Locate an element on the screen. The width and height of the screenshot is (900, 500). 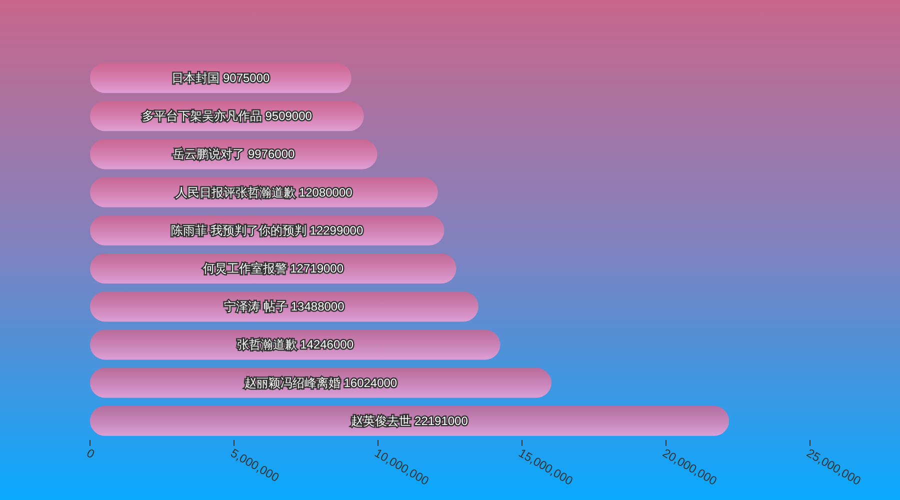
y-tick-label: 岳云鹏说对了 is located at coordinates (208, 154).